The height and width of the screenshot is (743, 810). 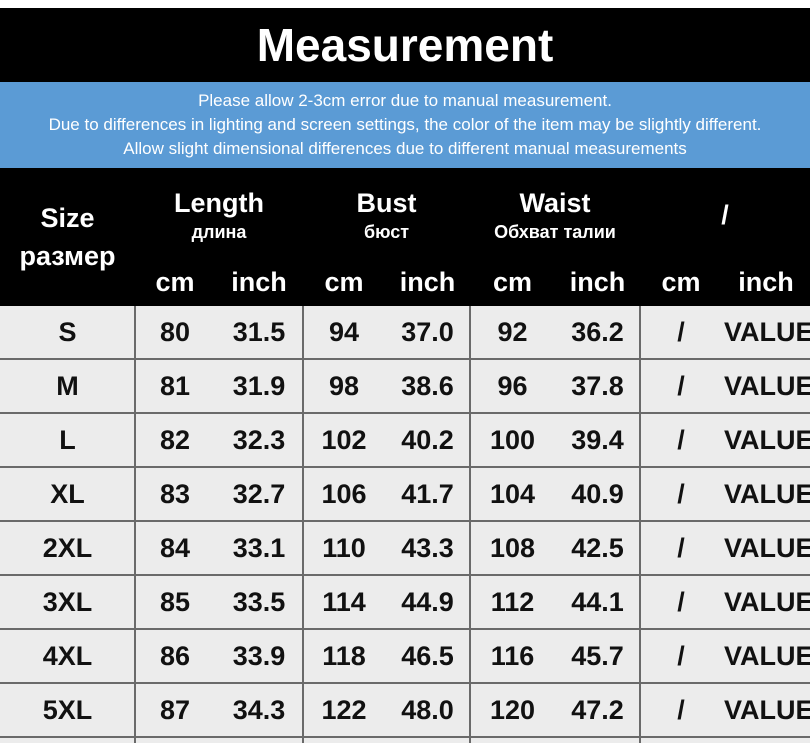 I want to click on table-cell: 85, so click(x=175, y=601).